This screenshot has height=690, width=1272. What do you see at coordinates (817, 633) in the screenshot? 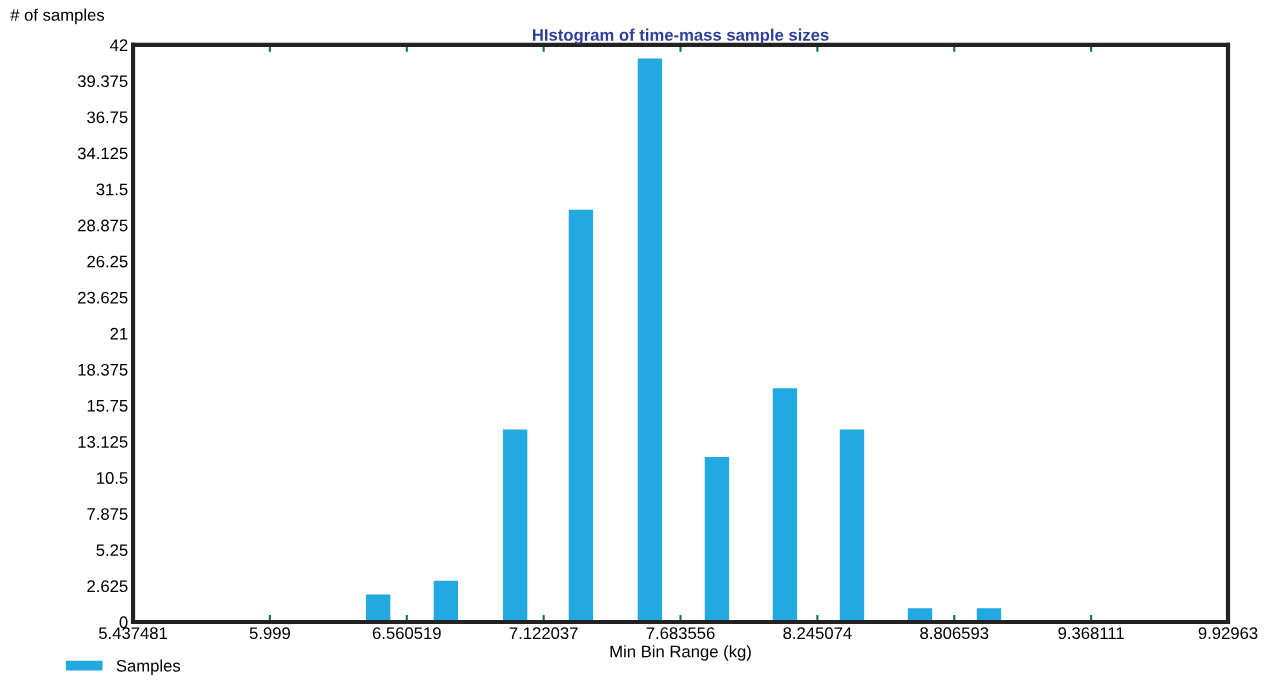
I see `x-tick-label: 8.245074` at bounding box center [817, 633].